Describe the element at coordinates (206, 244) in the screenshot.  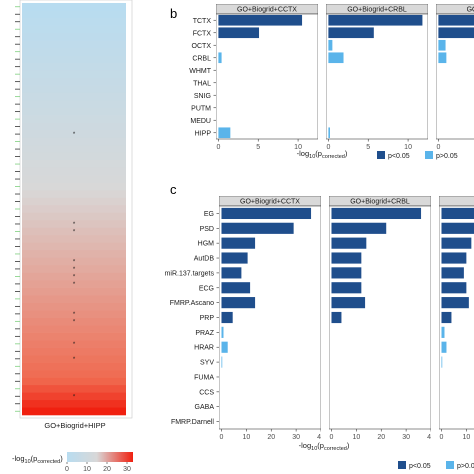
I see `category-label: HGM` at that location.